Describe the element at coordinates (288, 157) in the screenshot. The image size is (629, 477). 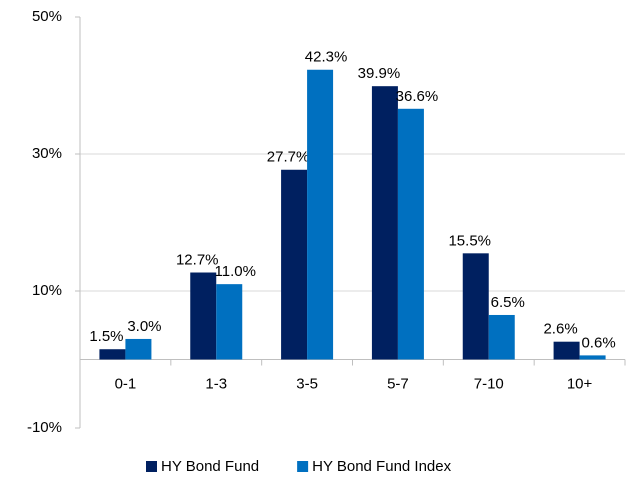
I see `value-label: 27.7%` at that location.